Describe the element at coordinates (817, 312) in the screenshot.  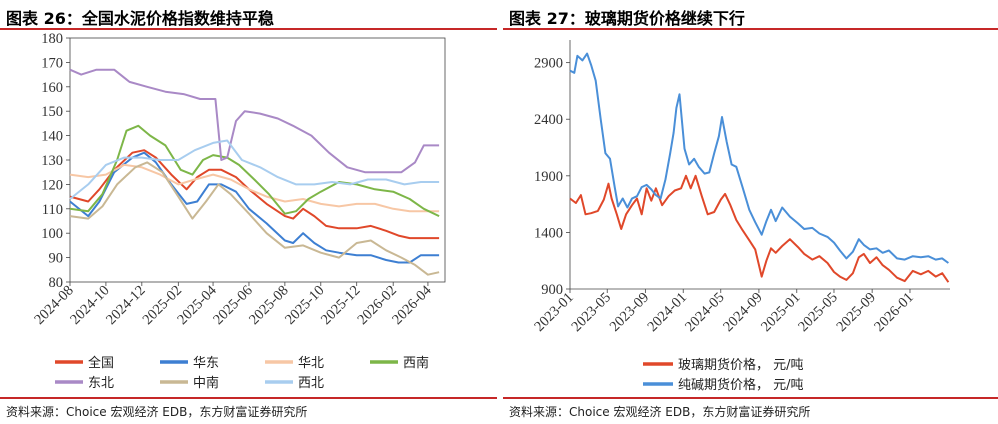
I see `x-tick-label: 2025-05` at that location.